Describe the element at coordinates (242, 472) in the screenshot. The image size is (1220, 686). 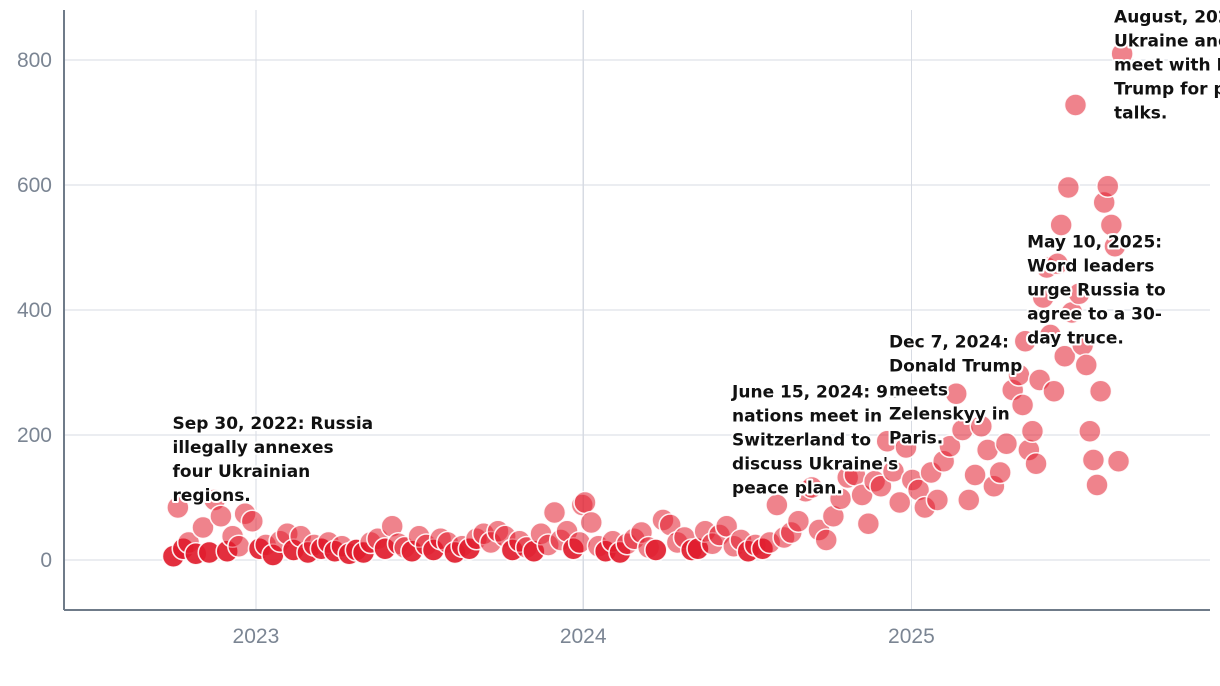
I see `annotation-line: four Ukrainian` at that location.